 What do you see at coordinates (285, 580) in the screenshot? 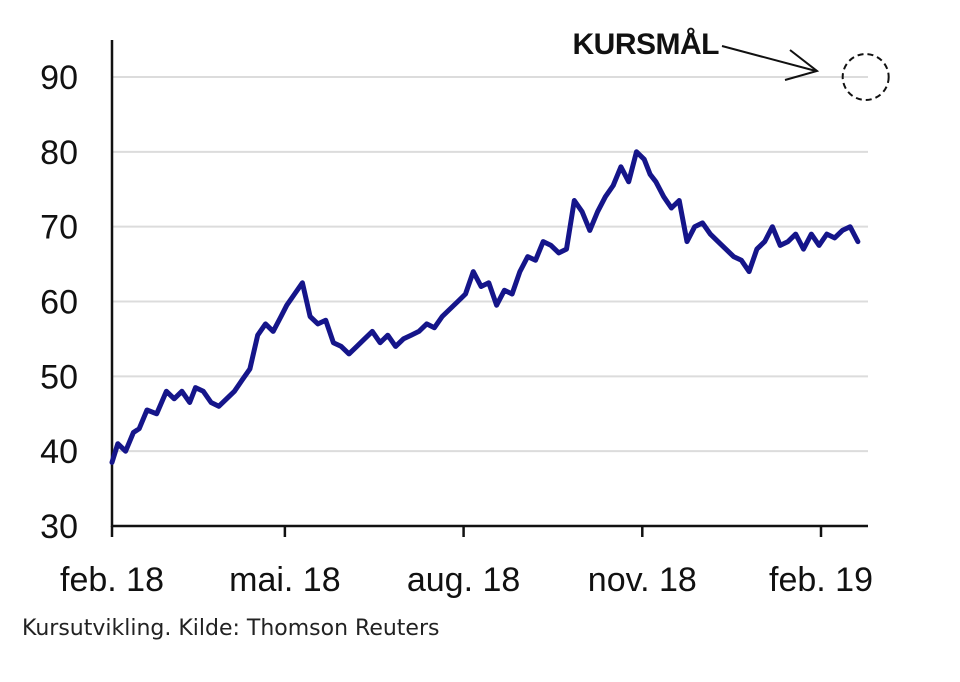
I see `x-tick-label: mai. 18` at bounding box center [285, 580].